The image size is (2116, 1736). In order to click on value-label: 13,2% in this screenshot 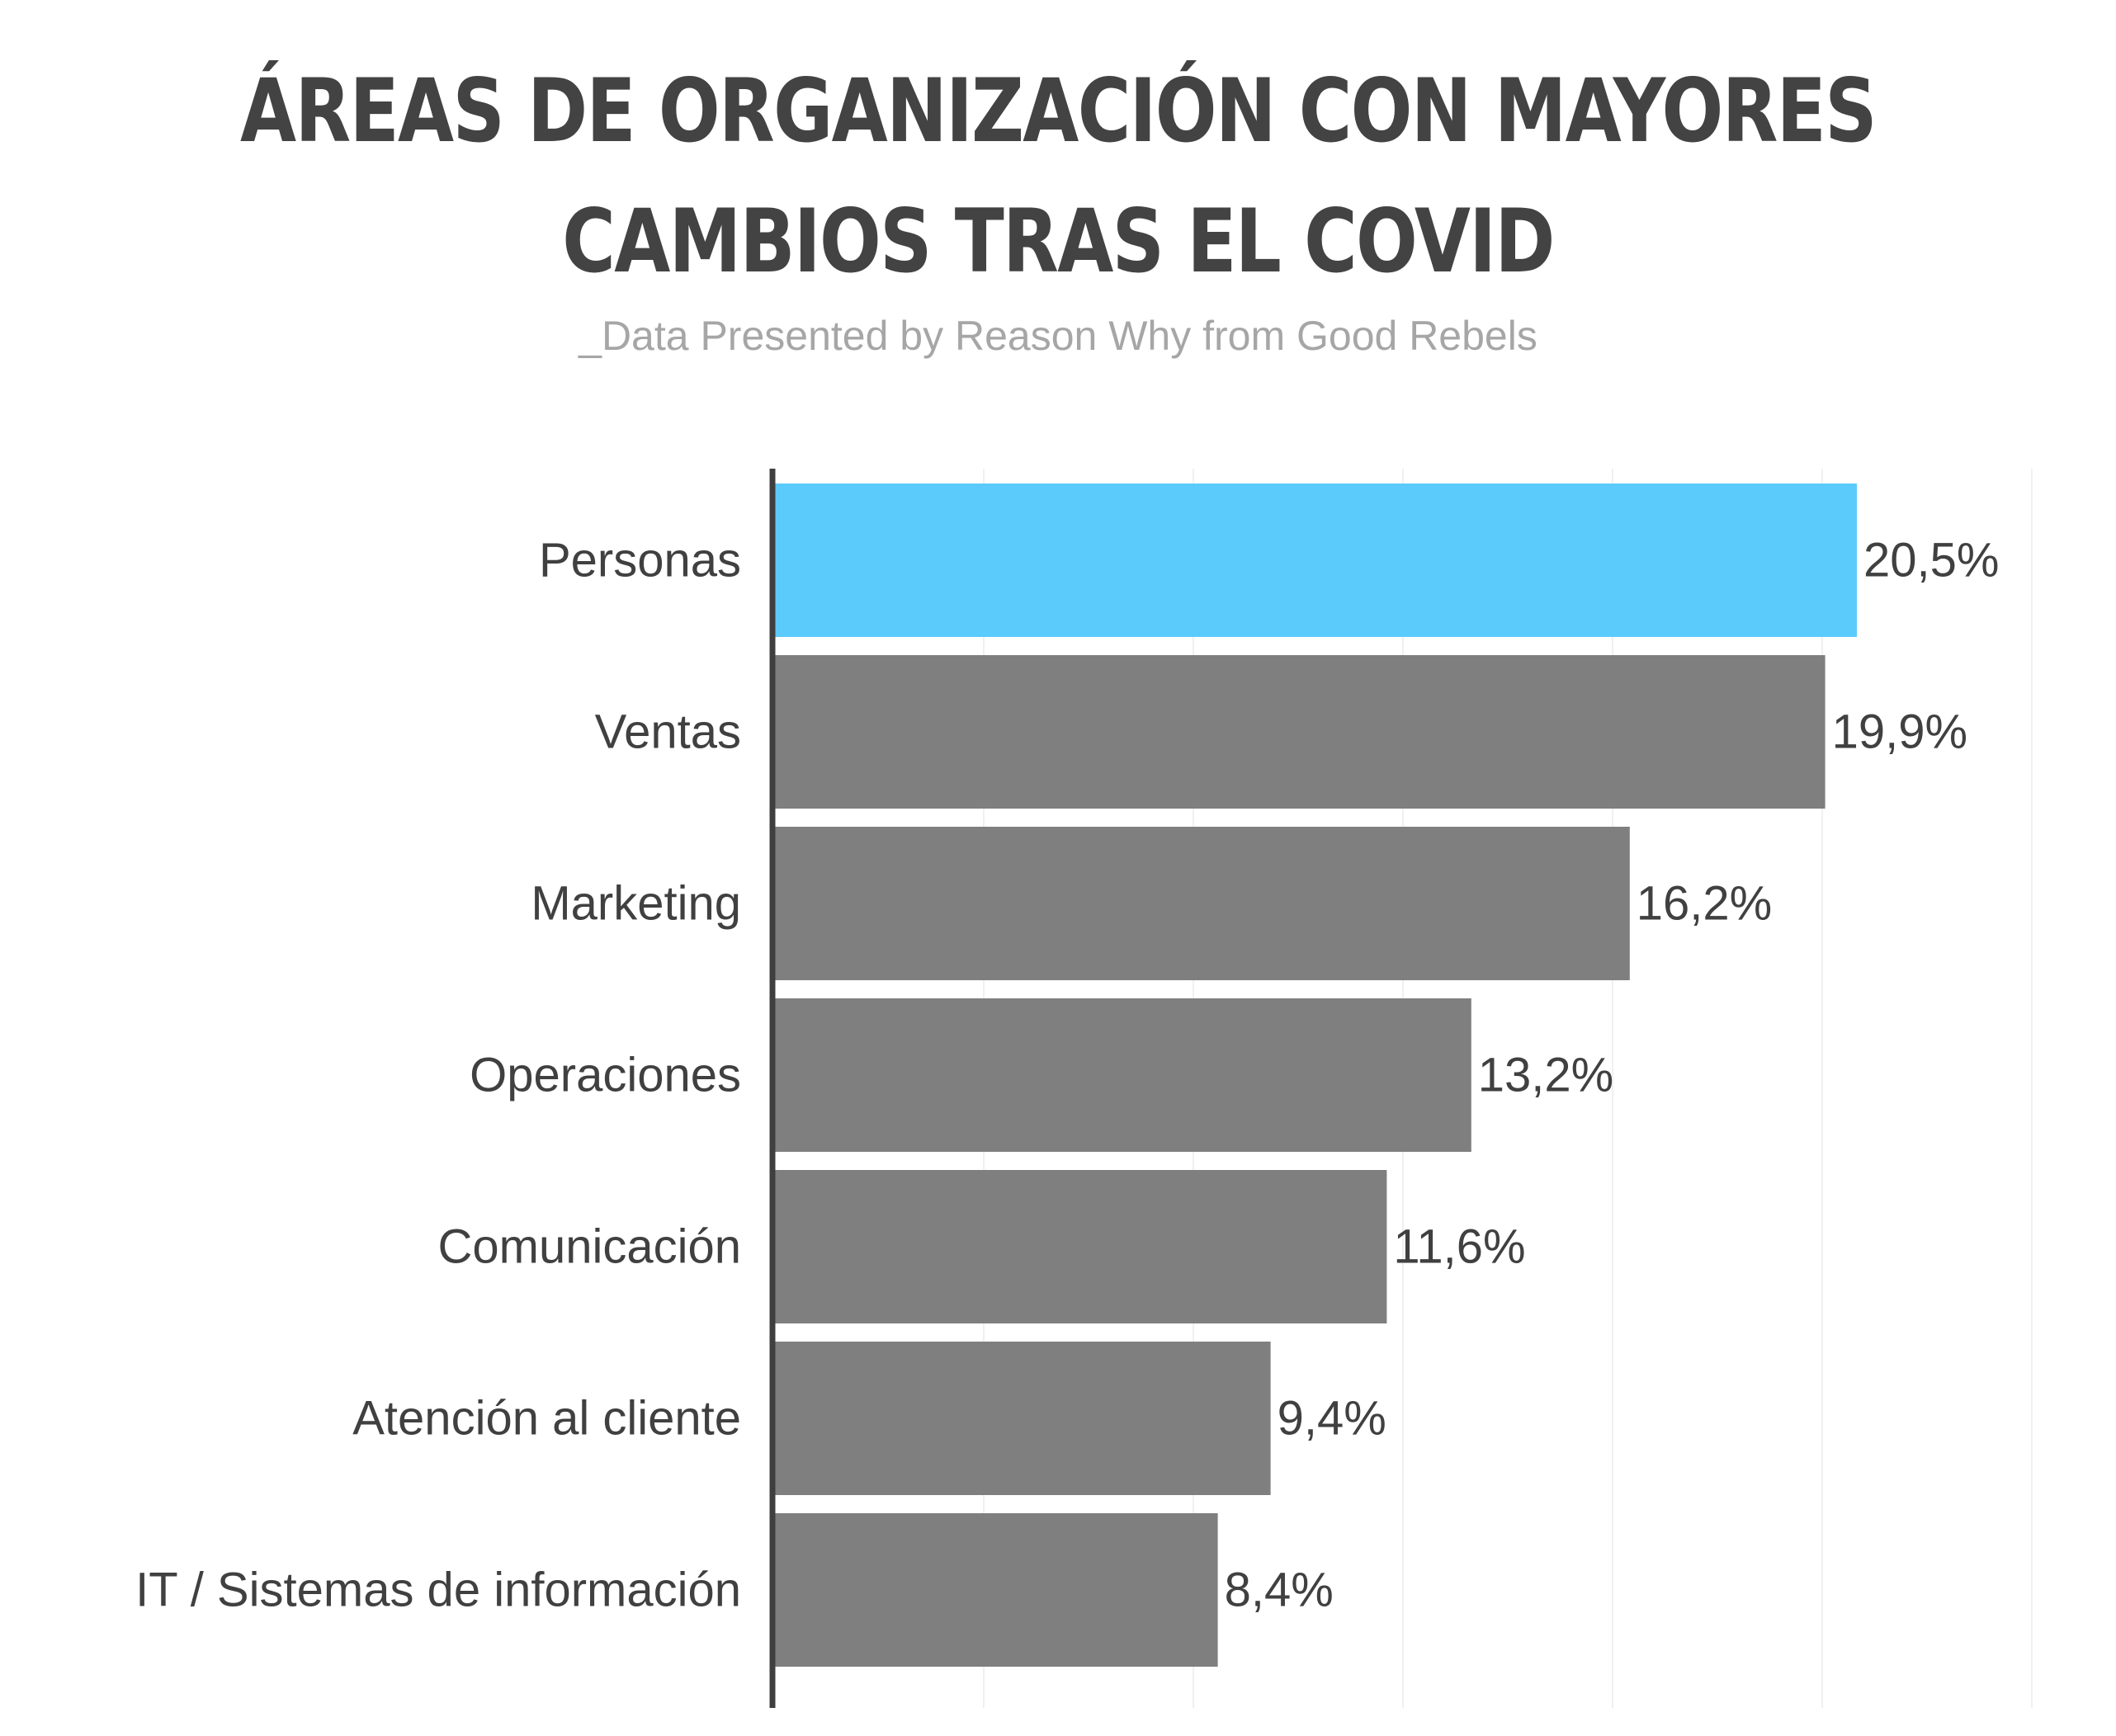, I will do `click(1545, 1075)`.